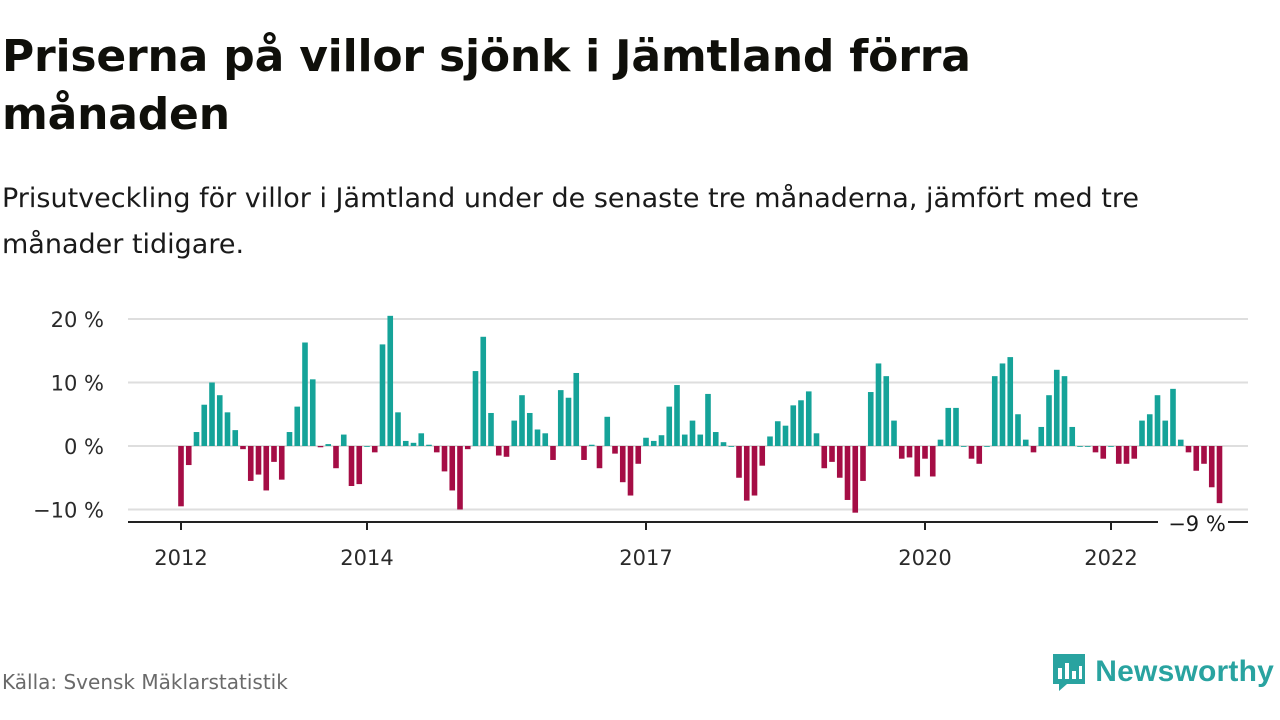  Describe the element at coordinates (68, 511) in the screenshot. I see `y-tick-label: −10 %` at that location.